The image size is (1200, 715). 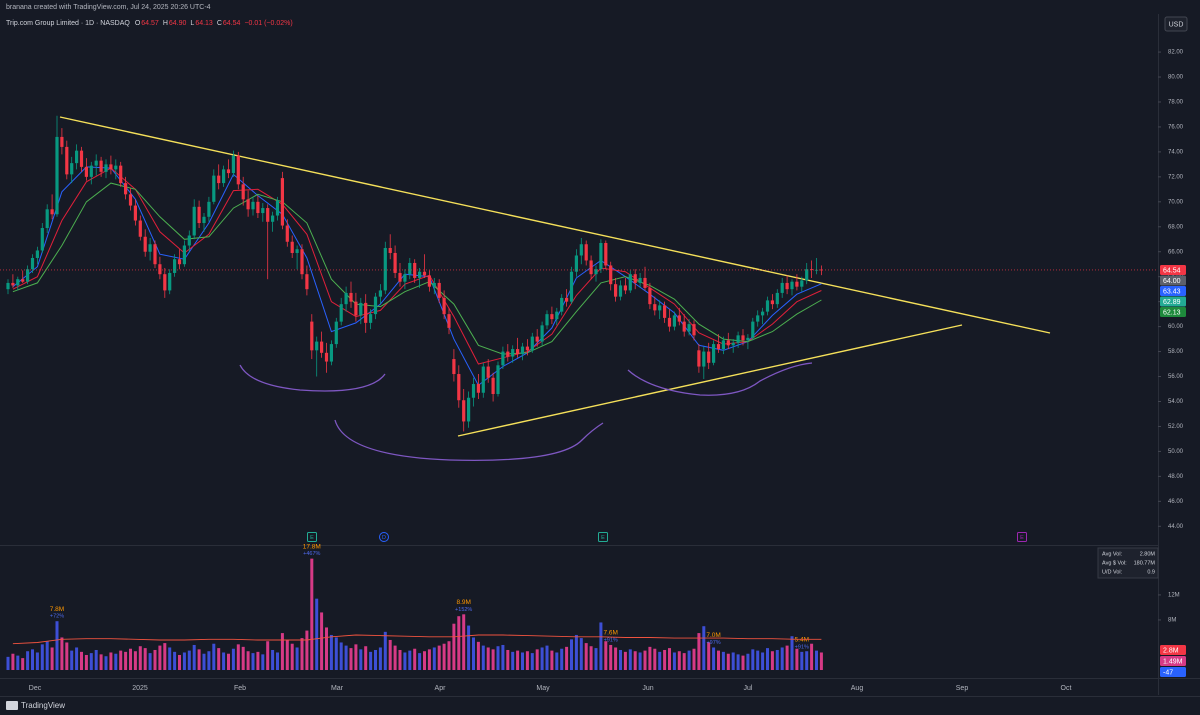 What do you see at coordinates (1148, 554) in the screenshot?
I see `stat-value: 2.80M` at bounding box center [1148, 554].